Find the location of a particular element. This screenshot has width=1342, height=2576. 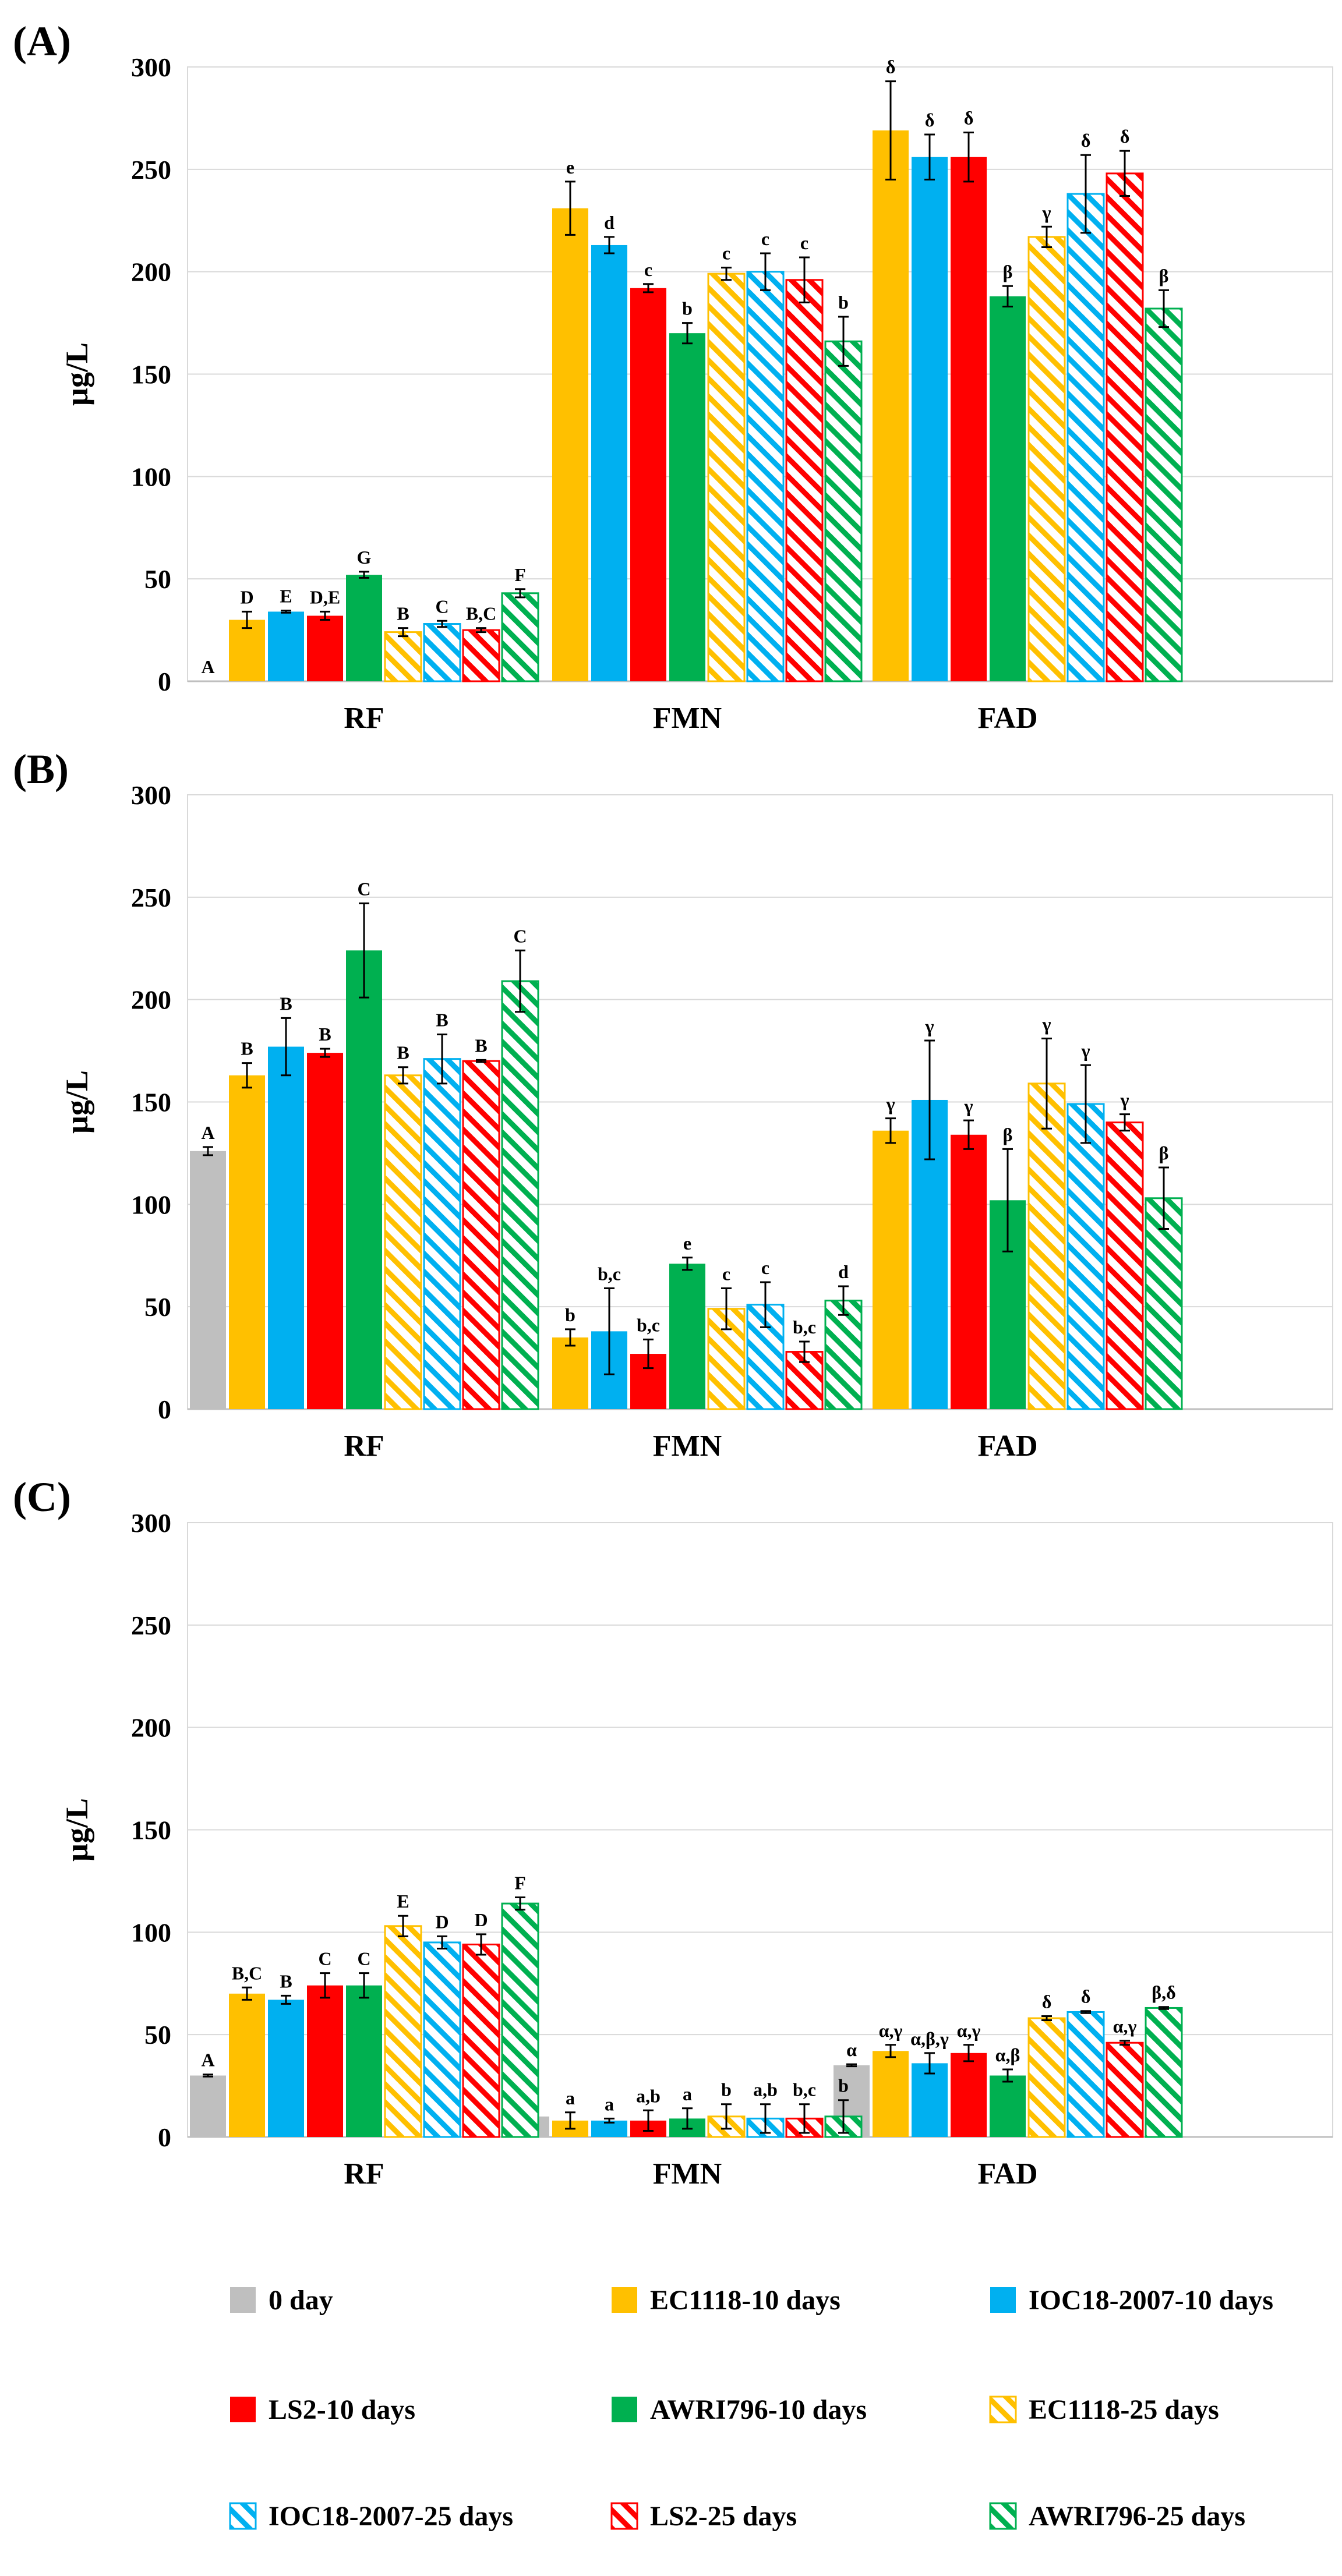

legend-swatch-ls2-25-days is located at coordinates (624, 2516).